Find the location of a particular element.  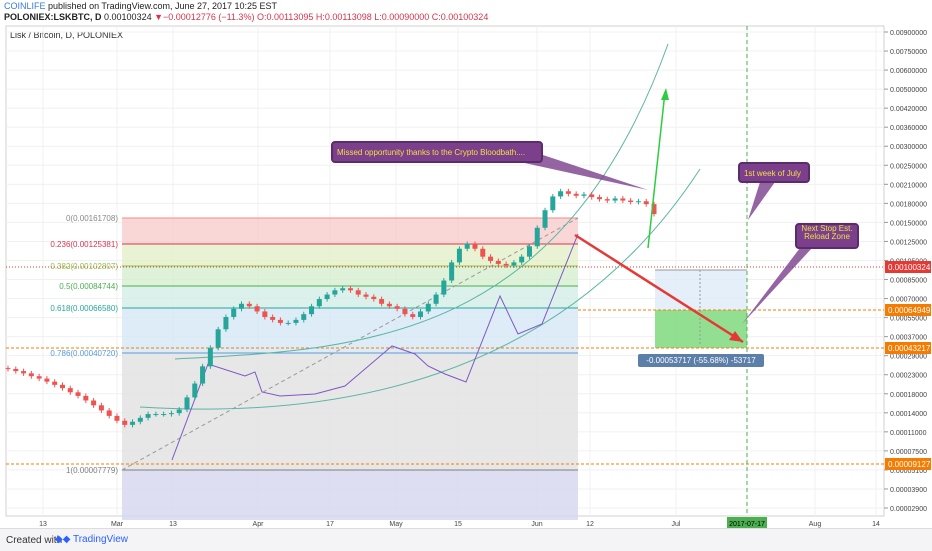

time-axis-label: 13 is located at coordinates (173, 524).